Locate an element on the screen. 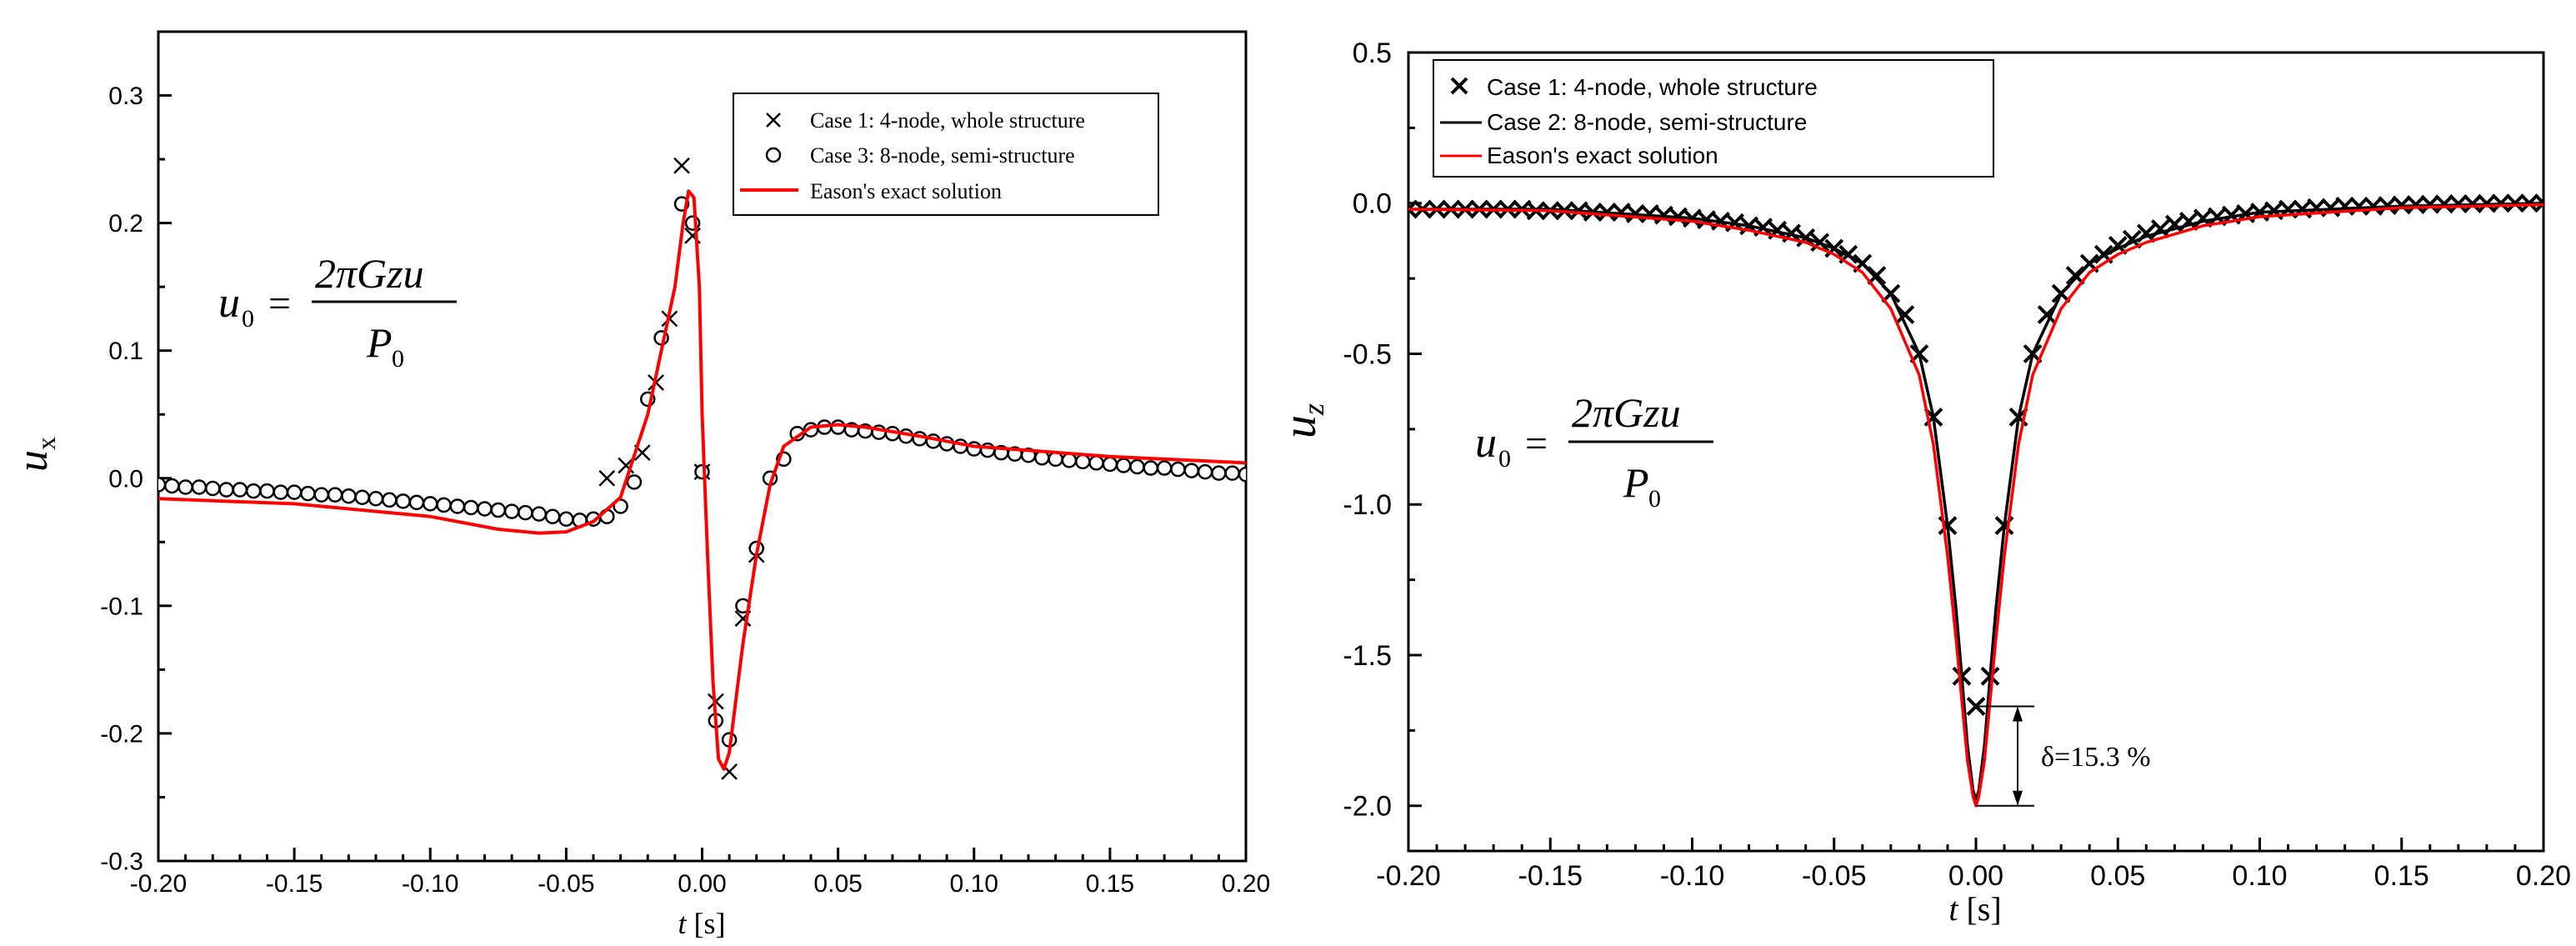  x-tick-labels: -0.20 -0.15 -0.10 -0.05 0.00 0.05 0.10 0.15 0.20 is located at coordinates (700, 884).